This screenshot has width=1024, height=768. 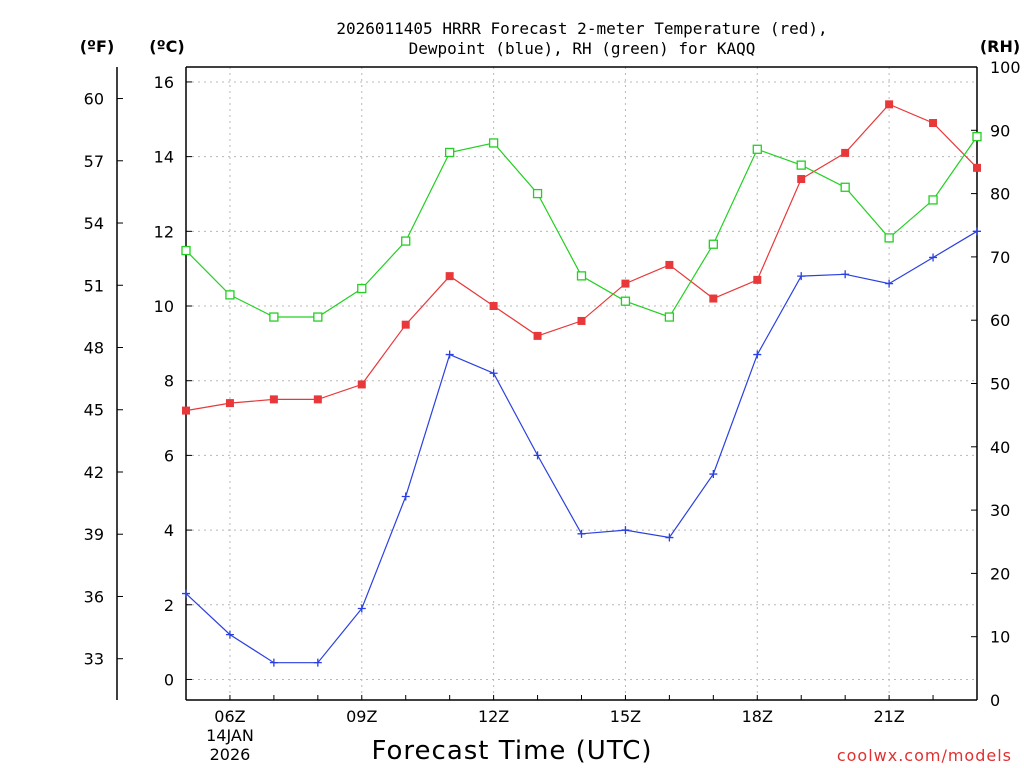 I want to click on f-tick-label-33: 33, so click(x=94, y=659).